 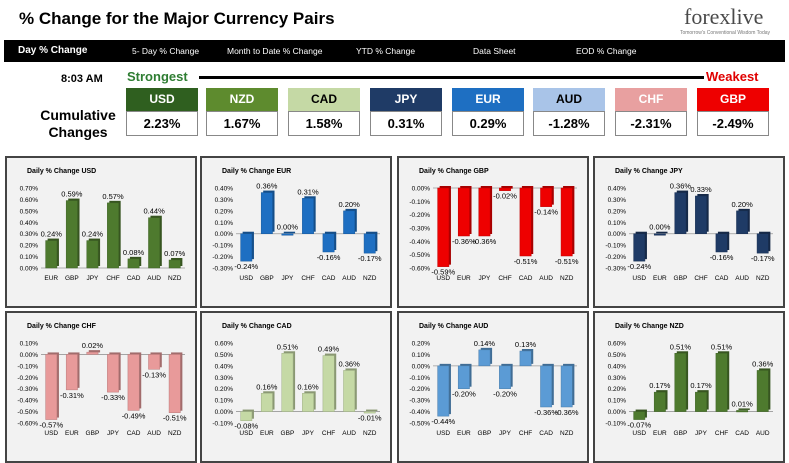 I want to click on nav-ytd-change: YTD % Change, so click(x=386, y=51).